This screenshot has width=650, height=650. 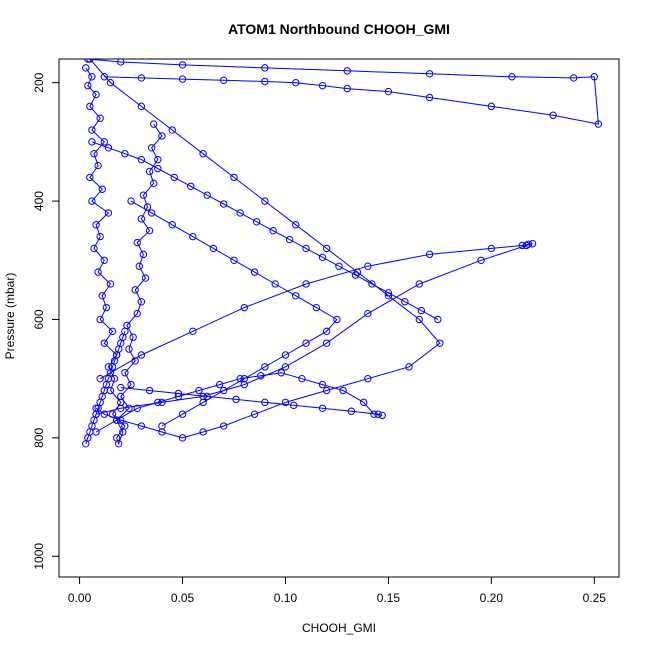 What do you see at coordinates (39, 438) in the screenshot?
I see `y-tick-label: 800` at bounding box center [39, 438].